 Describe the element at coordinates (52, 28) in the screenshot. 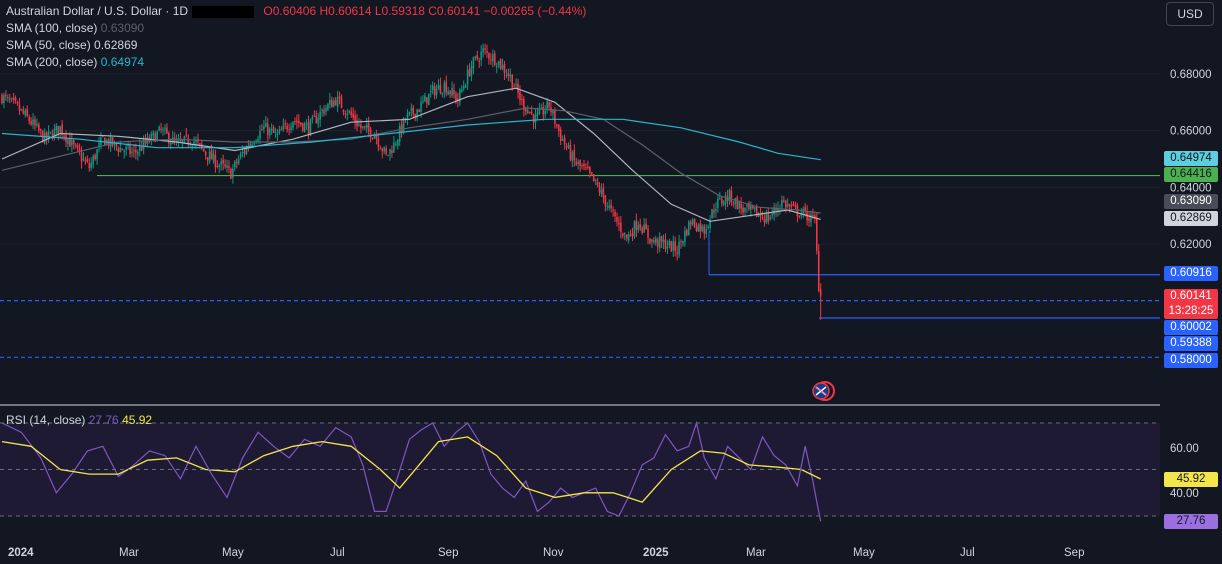

I see `sma100-label: SMA (100, close)` at that location.